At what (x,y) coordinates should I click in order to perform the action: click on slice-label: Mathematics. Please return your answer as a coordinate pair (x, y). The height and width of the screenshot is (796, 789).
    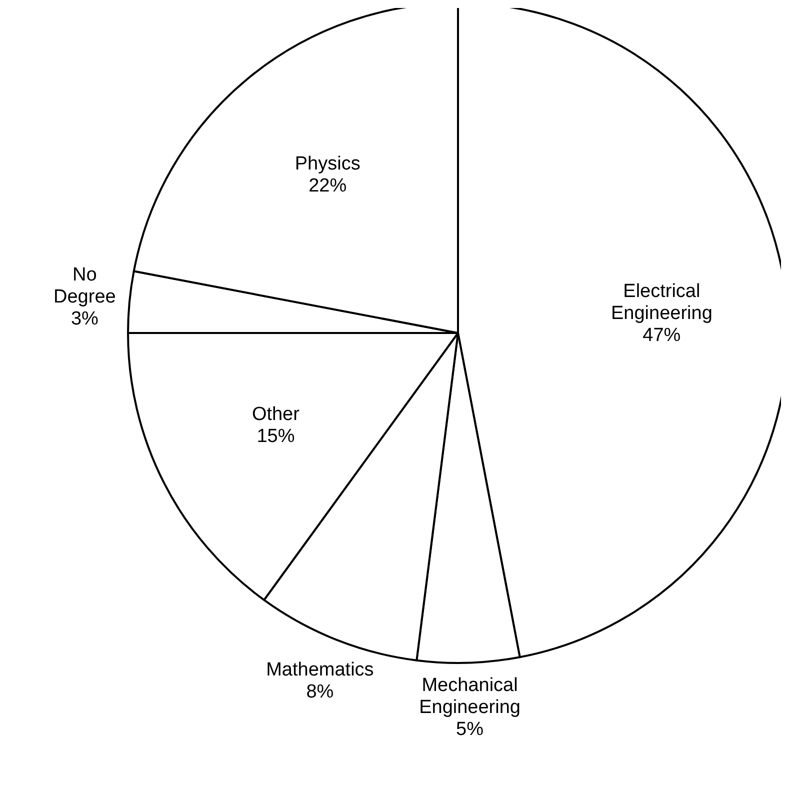
    Looking at the image, I should click on (320, 670).